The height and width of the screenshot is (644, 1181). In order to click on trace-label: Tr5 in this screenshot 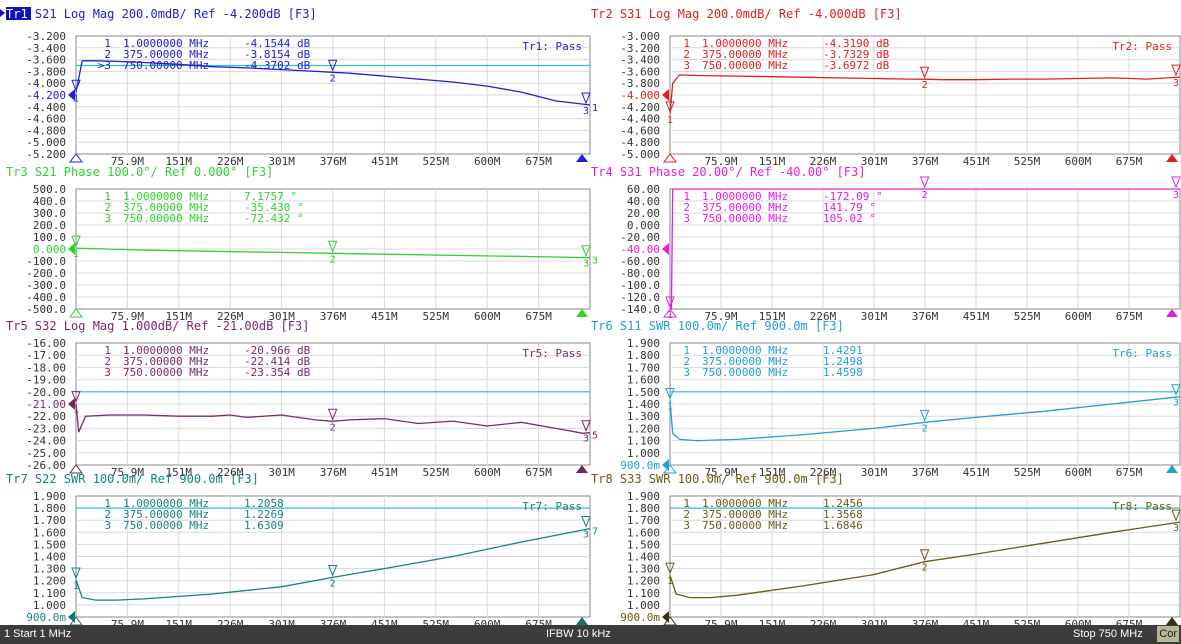, I will do `click(17, 326)`.